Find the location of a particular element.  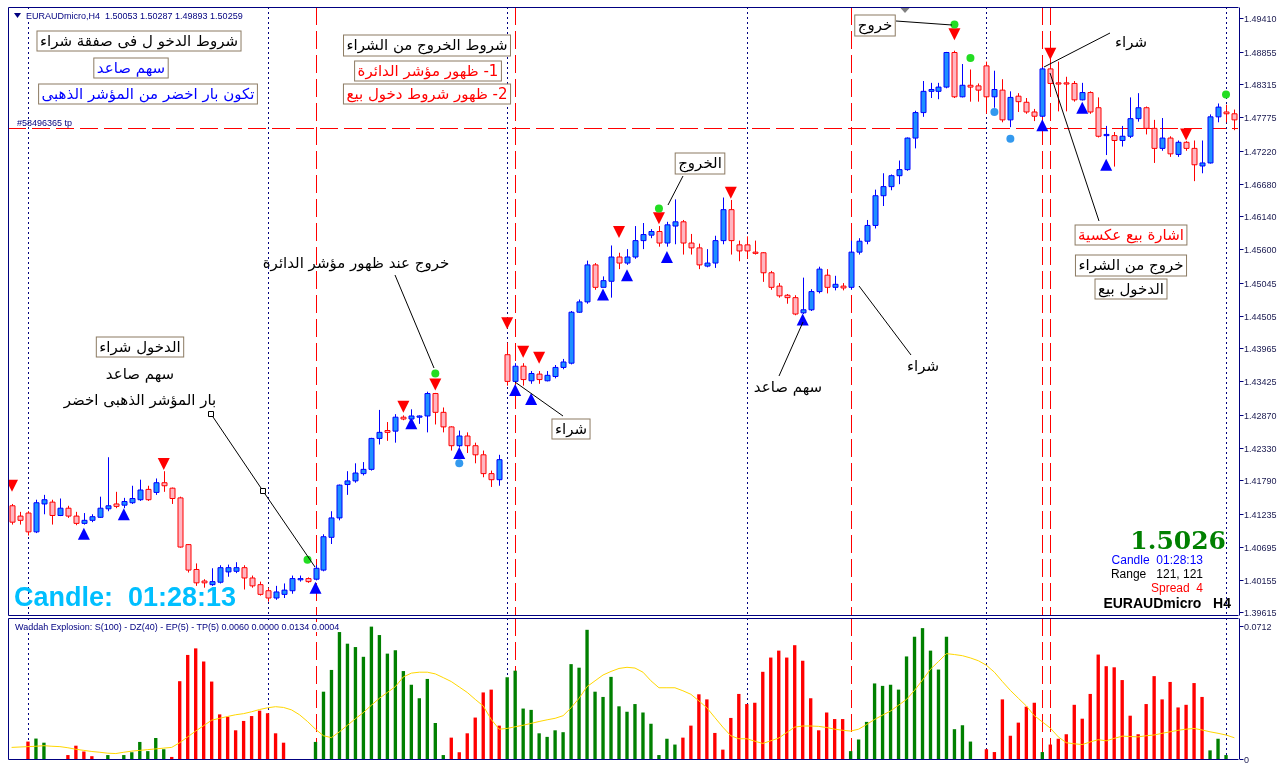

annotation: شروط الخروج من الشراء is located at coordinates (427, 45).